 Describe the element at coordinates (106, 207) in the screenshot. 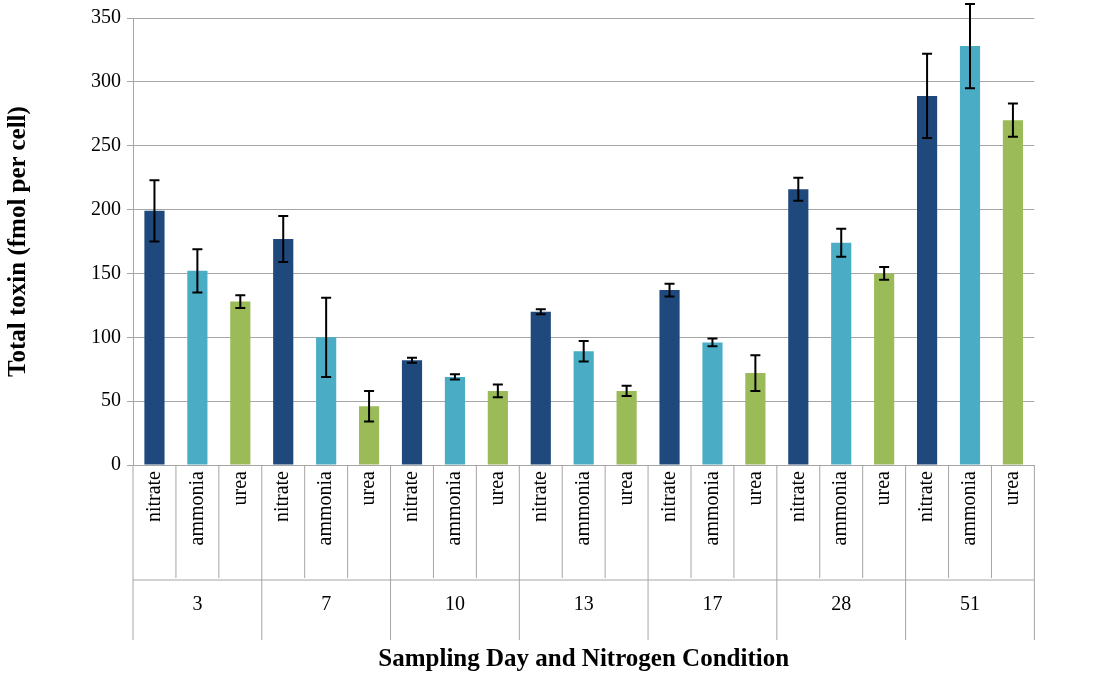

I see `y-tick-label: 200` at that location.